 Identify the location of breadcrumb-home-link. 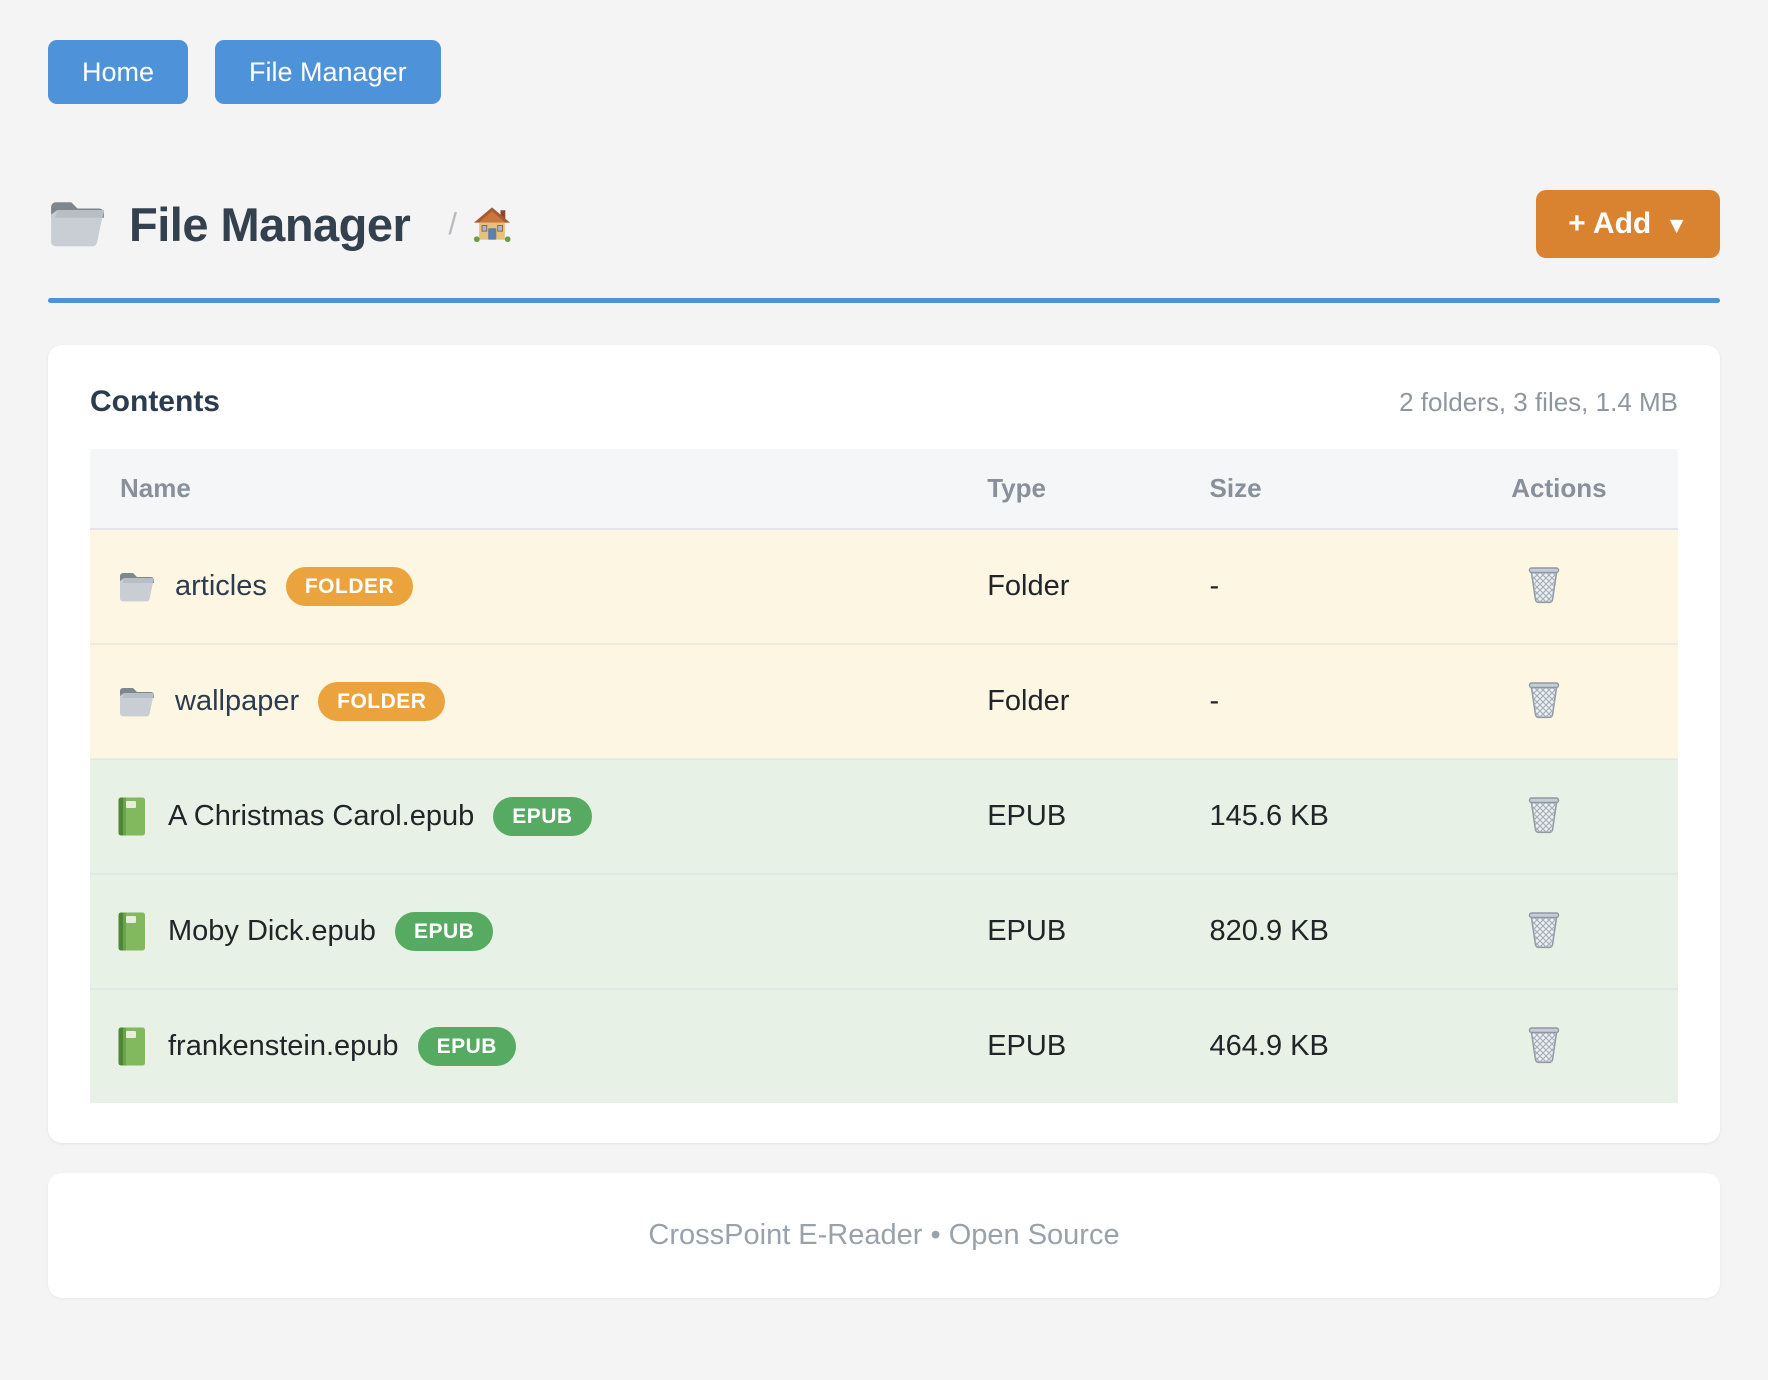
(492, 224).